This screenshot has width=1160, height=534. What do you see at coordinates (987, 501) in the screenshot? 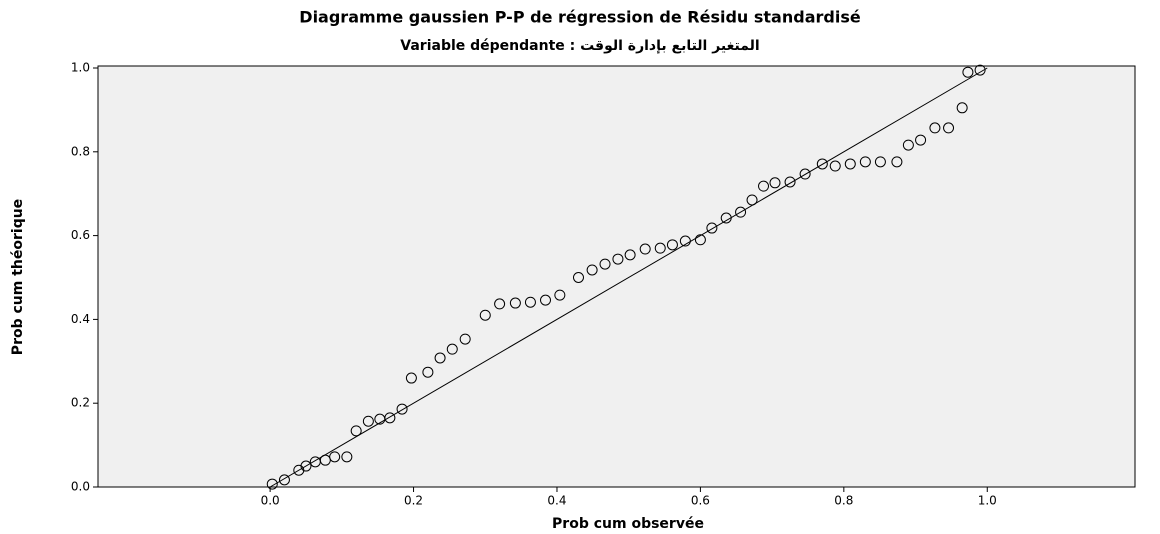
I see `x-tick-label: 1.0` at bounding box center [987, 501].